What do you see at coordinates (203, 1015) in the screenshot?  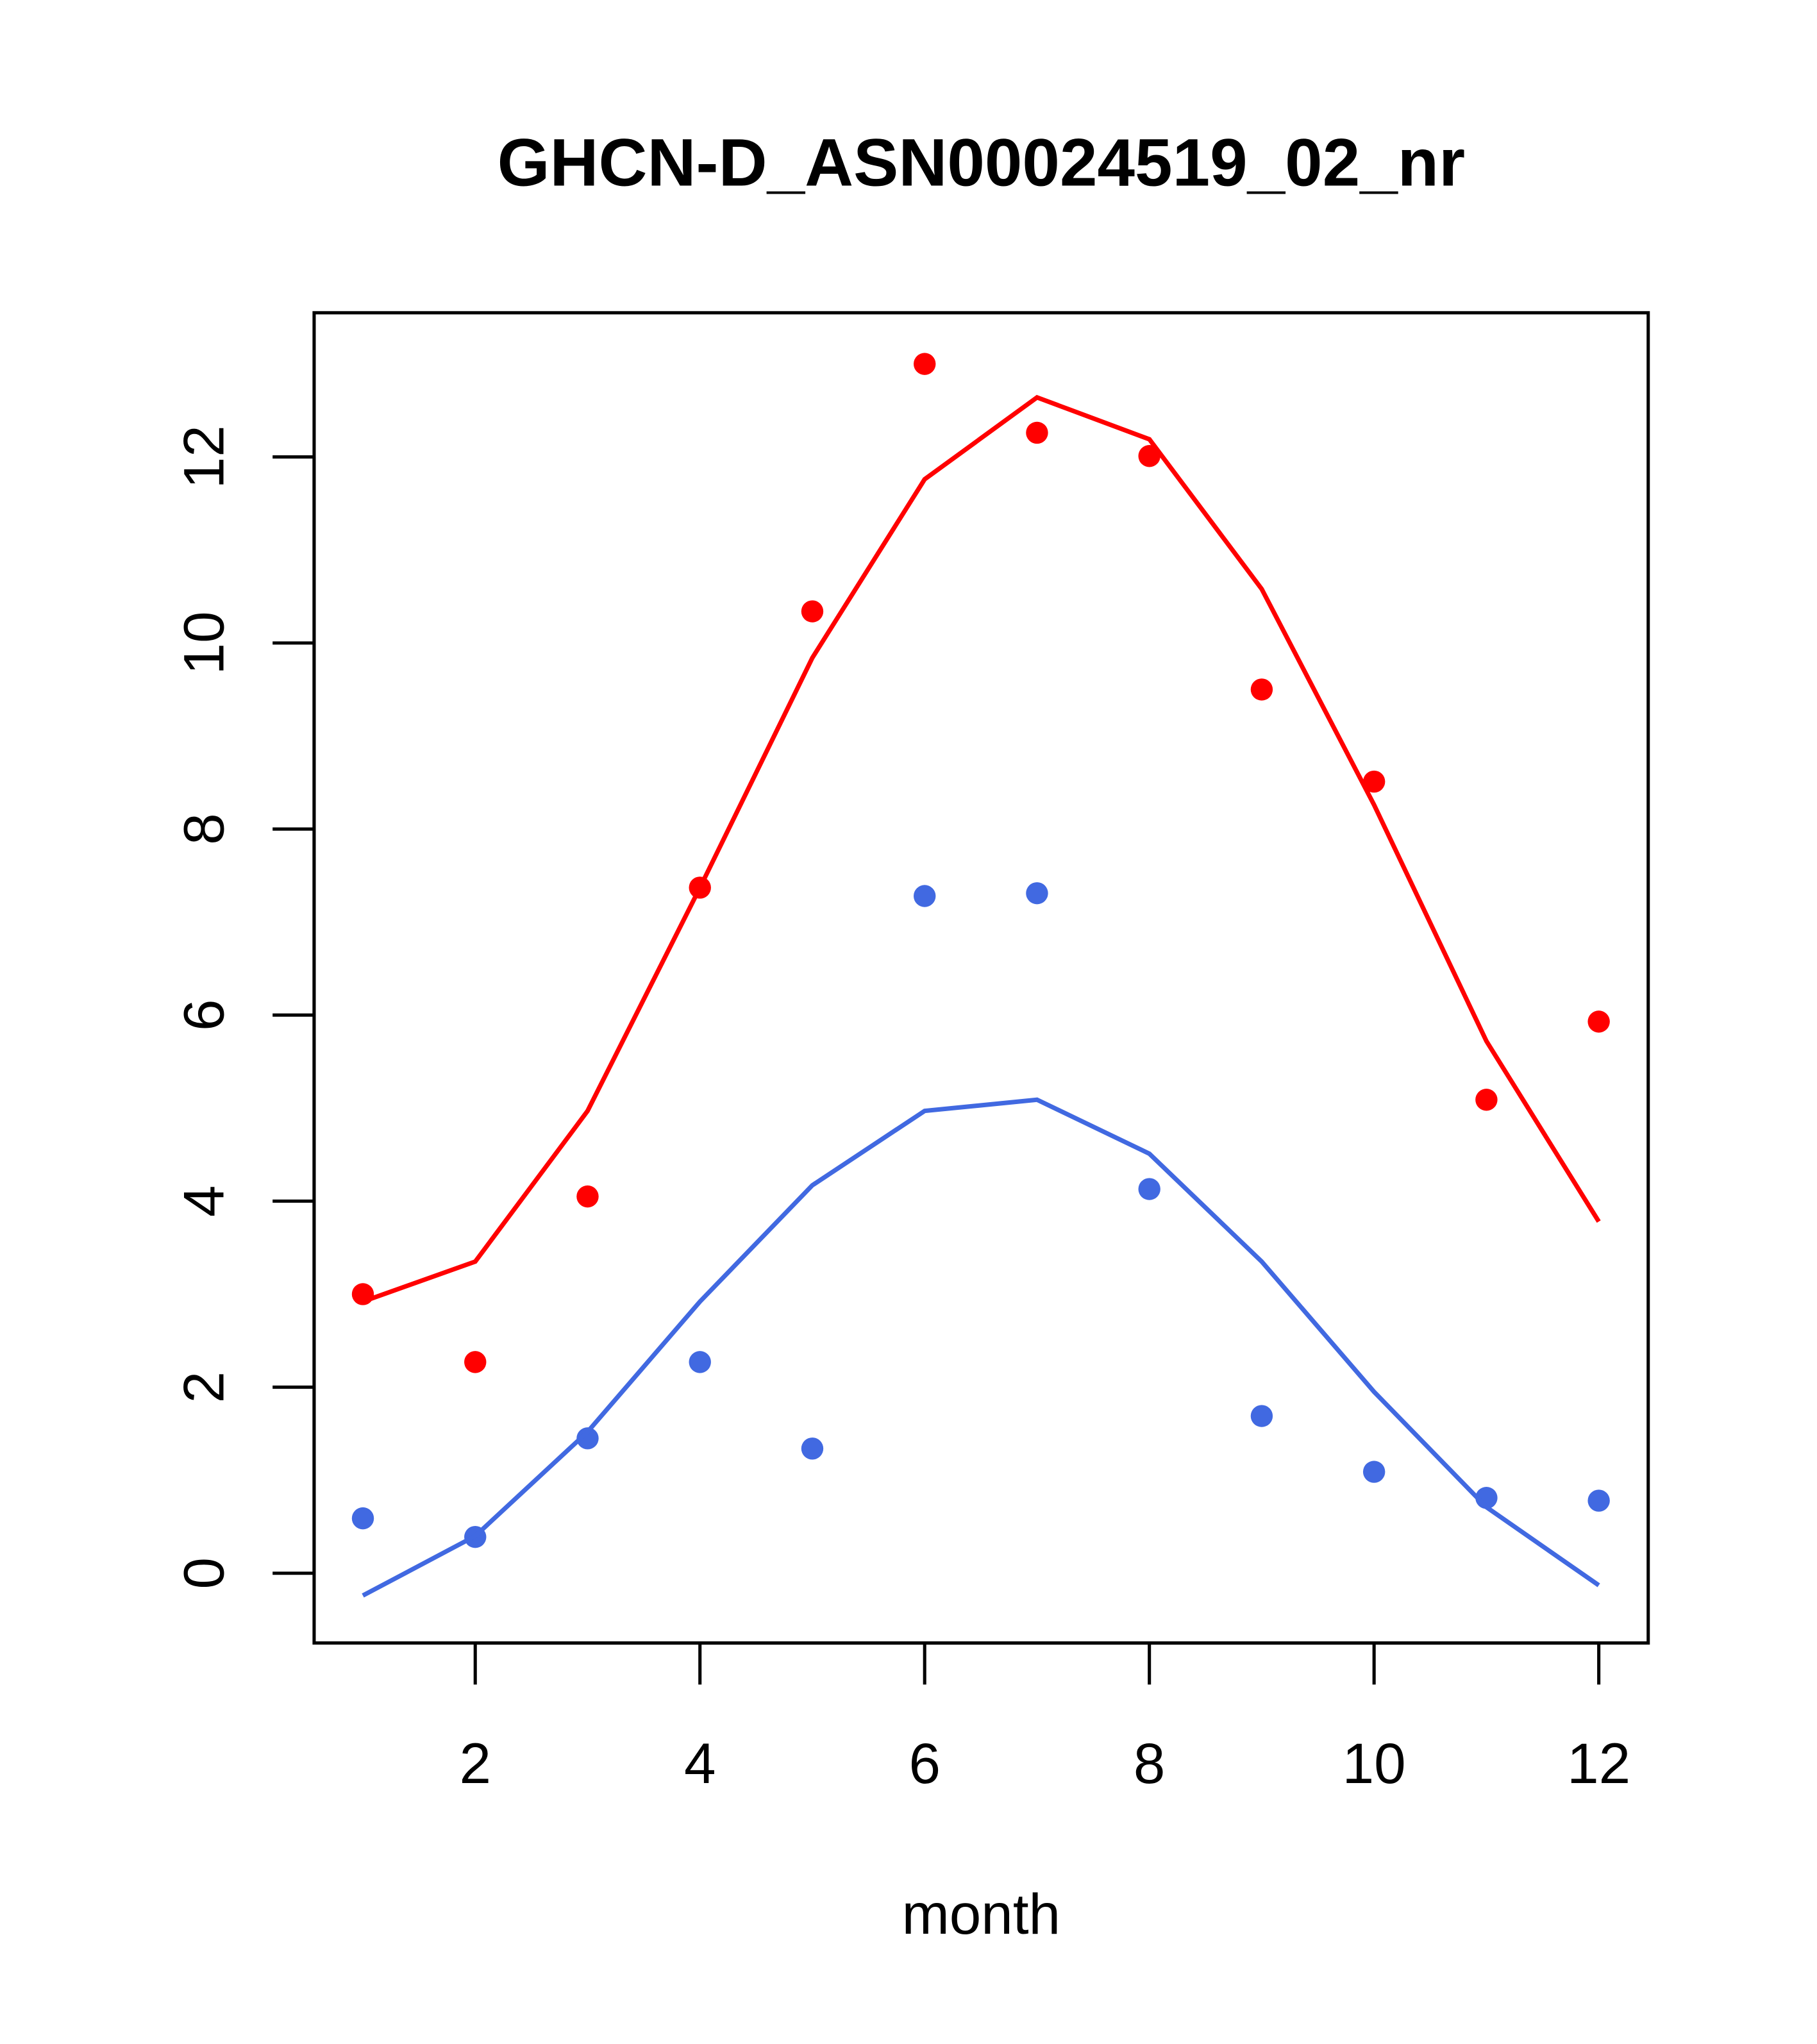 I see `y-tick-label: 6` at bounding box center [203, 1015].